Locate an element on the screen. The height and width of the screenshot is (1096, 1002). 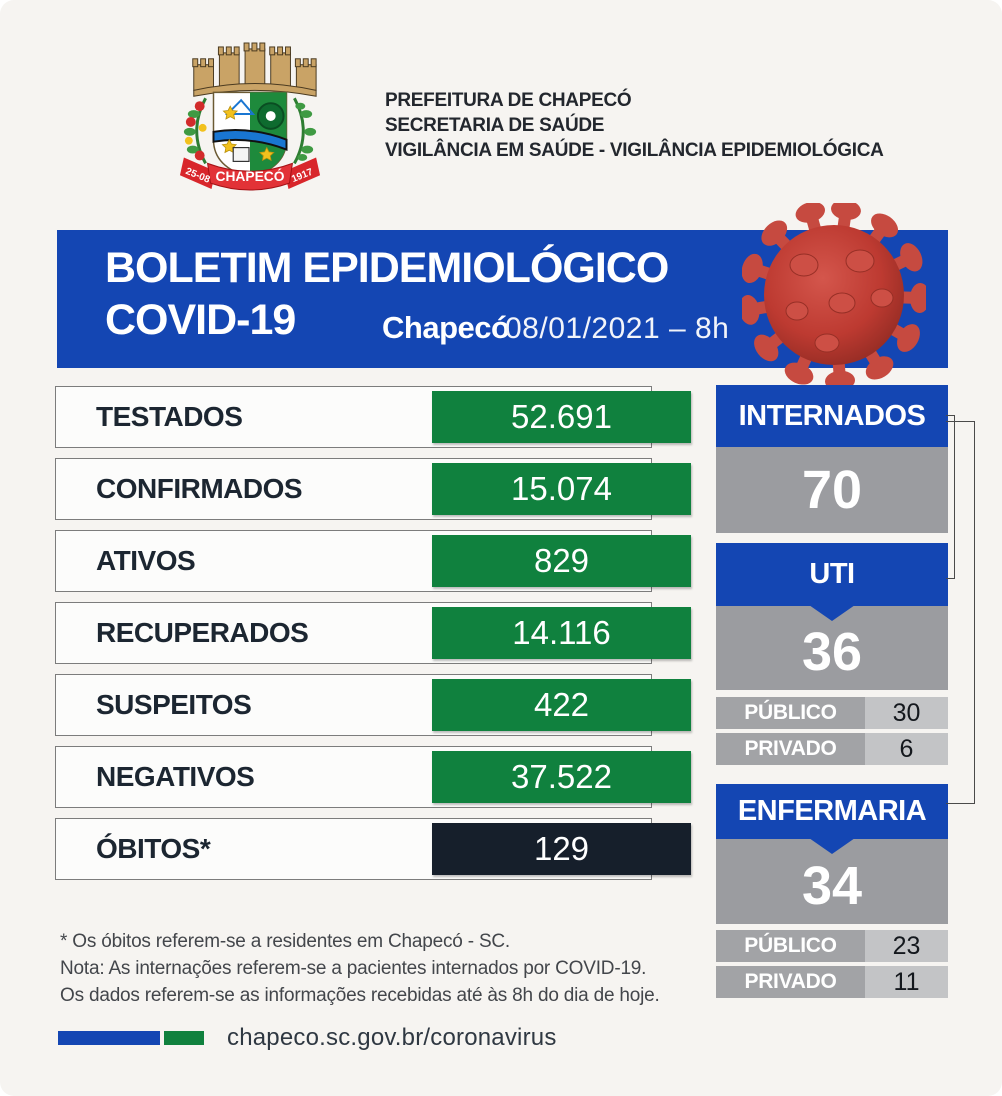
internados-value: 70 is located at coordinates (832, 490).